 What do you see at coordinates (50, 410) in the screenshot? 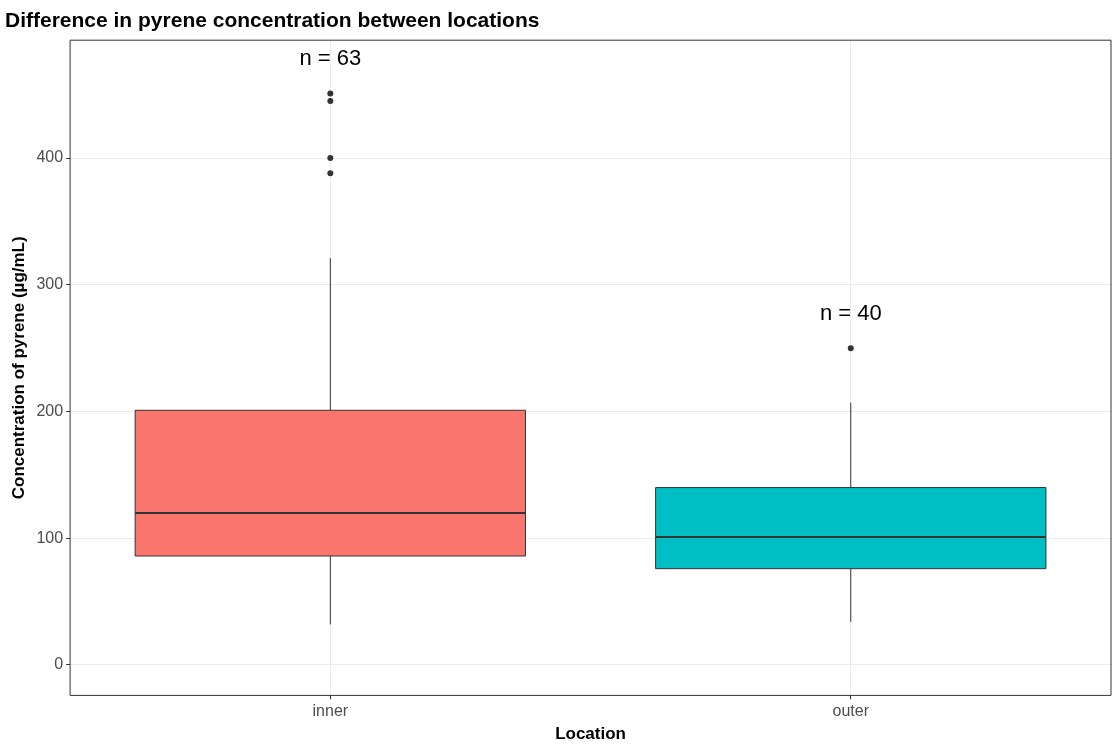
I see `y-tick-label: 200` at bounding box center [50, 410].